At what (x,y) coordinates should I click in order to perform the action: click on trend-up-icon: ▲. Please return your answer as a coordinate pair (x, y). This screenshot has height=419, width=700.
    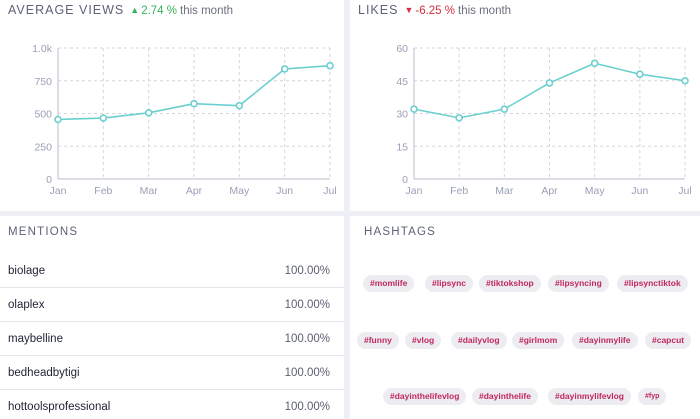
    Looking at the image, I should click on (135, 10).